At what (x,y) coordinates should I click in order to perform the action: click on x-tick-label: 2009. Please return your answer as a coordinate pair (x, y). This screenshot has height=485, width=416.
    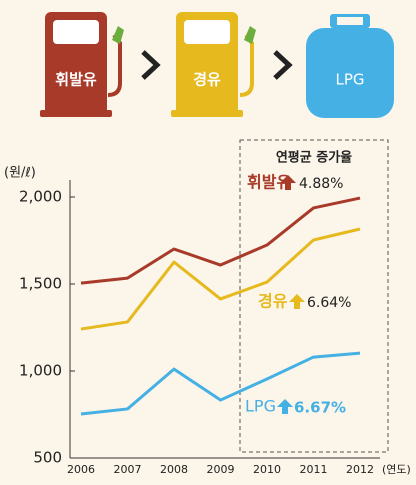
    Looking at the image, I should click on (221, 469).